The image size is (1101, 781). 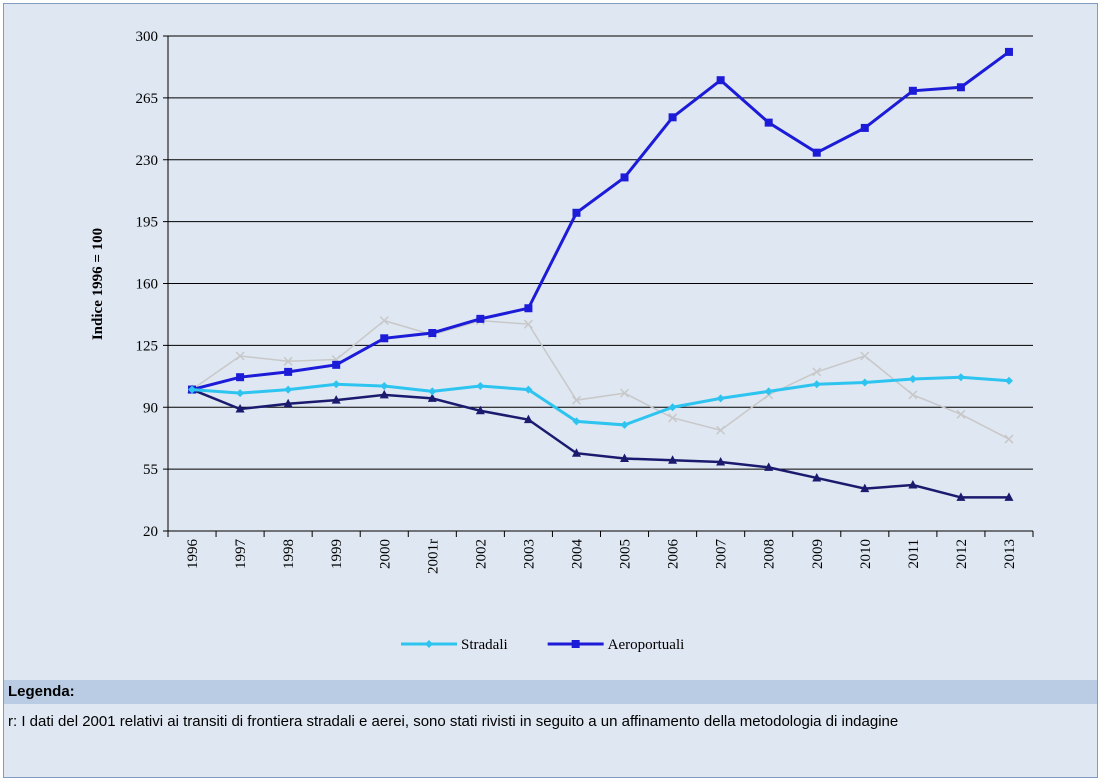 I want to click on x-tick-label: 2005, so click(x=626, y=554).